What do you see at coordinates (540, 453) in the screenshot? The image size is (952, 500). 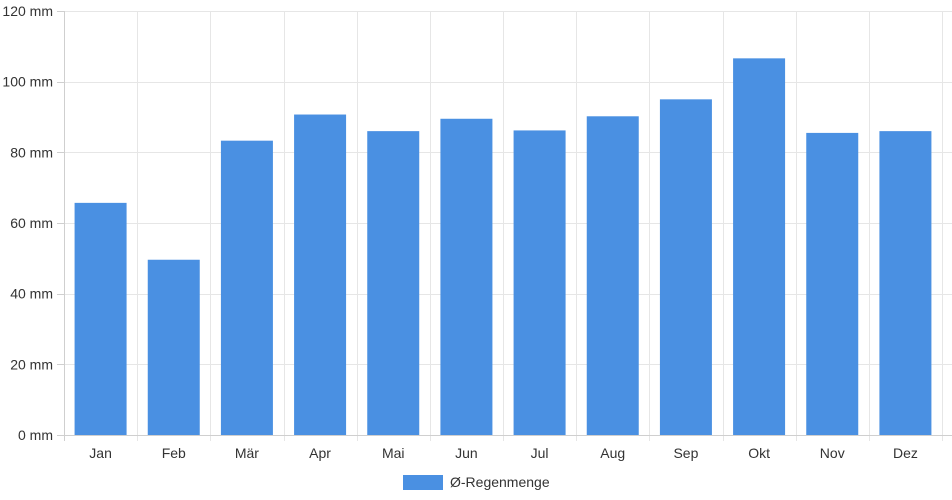 I see `x-tick-label: Jul` at bounding box center [540, 453].